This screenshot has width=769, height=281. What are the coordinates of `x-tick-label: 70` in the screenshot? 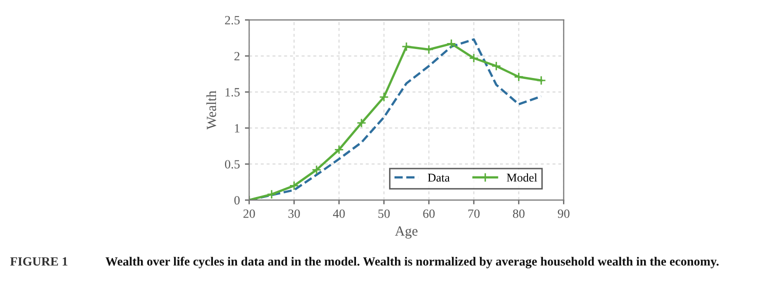 It's located at (474, 213).